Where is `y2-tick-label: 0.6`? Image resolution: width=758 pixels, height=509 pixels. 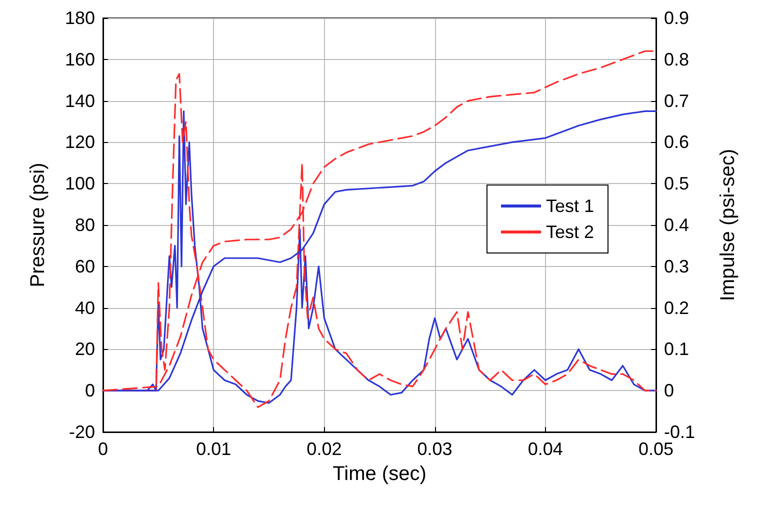
y2-tick-label: 0.6 is located at coordinates (677, 142).